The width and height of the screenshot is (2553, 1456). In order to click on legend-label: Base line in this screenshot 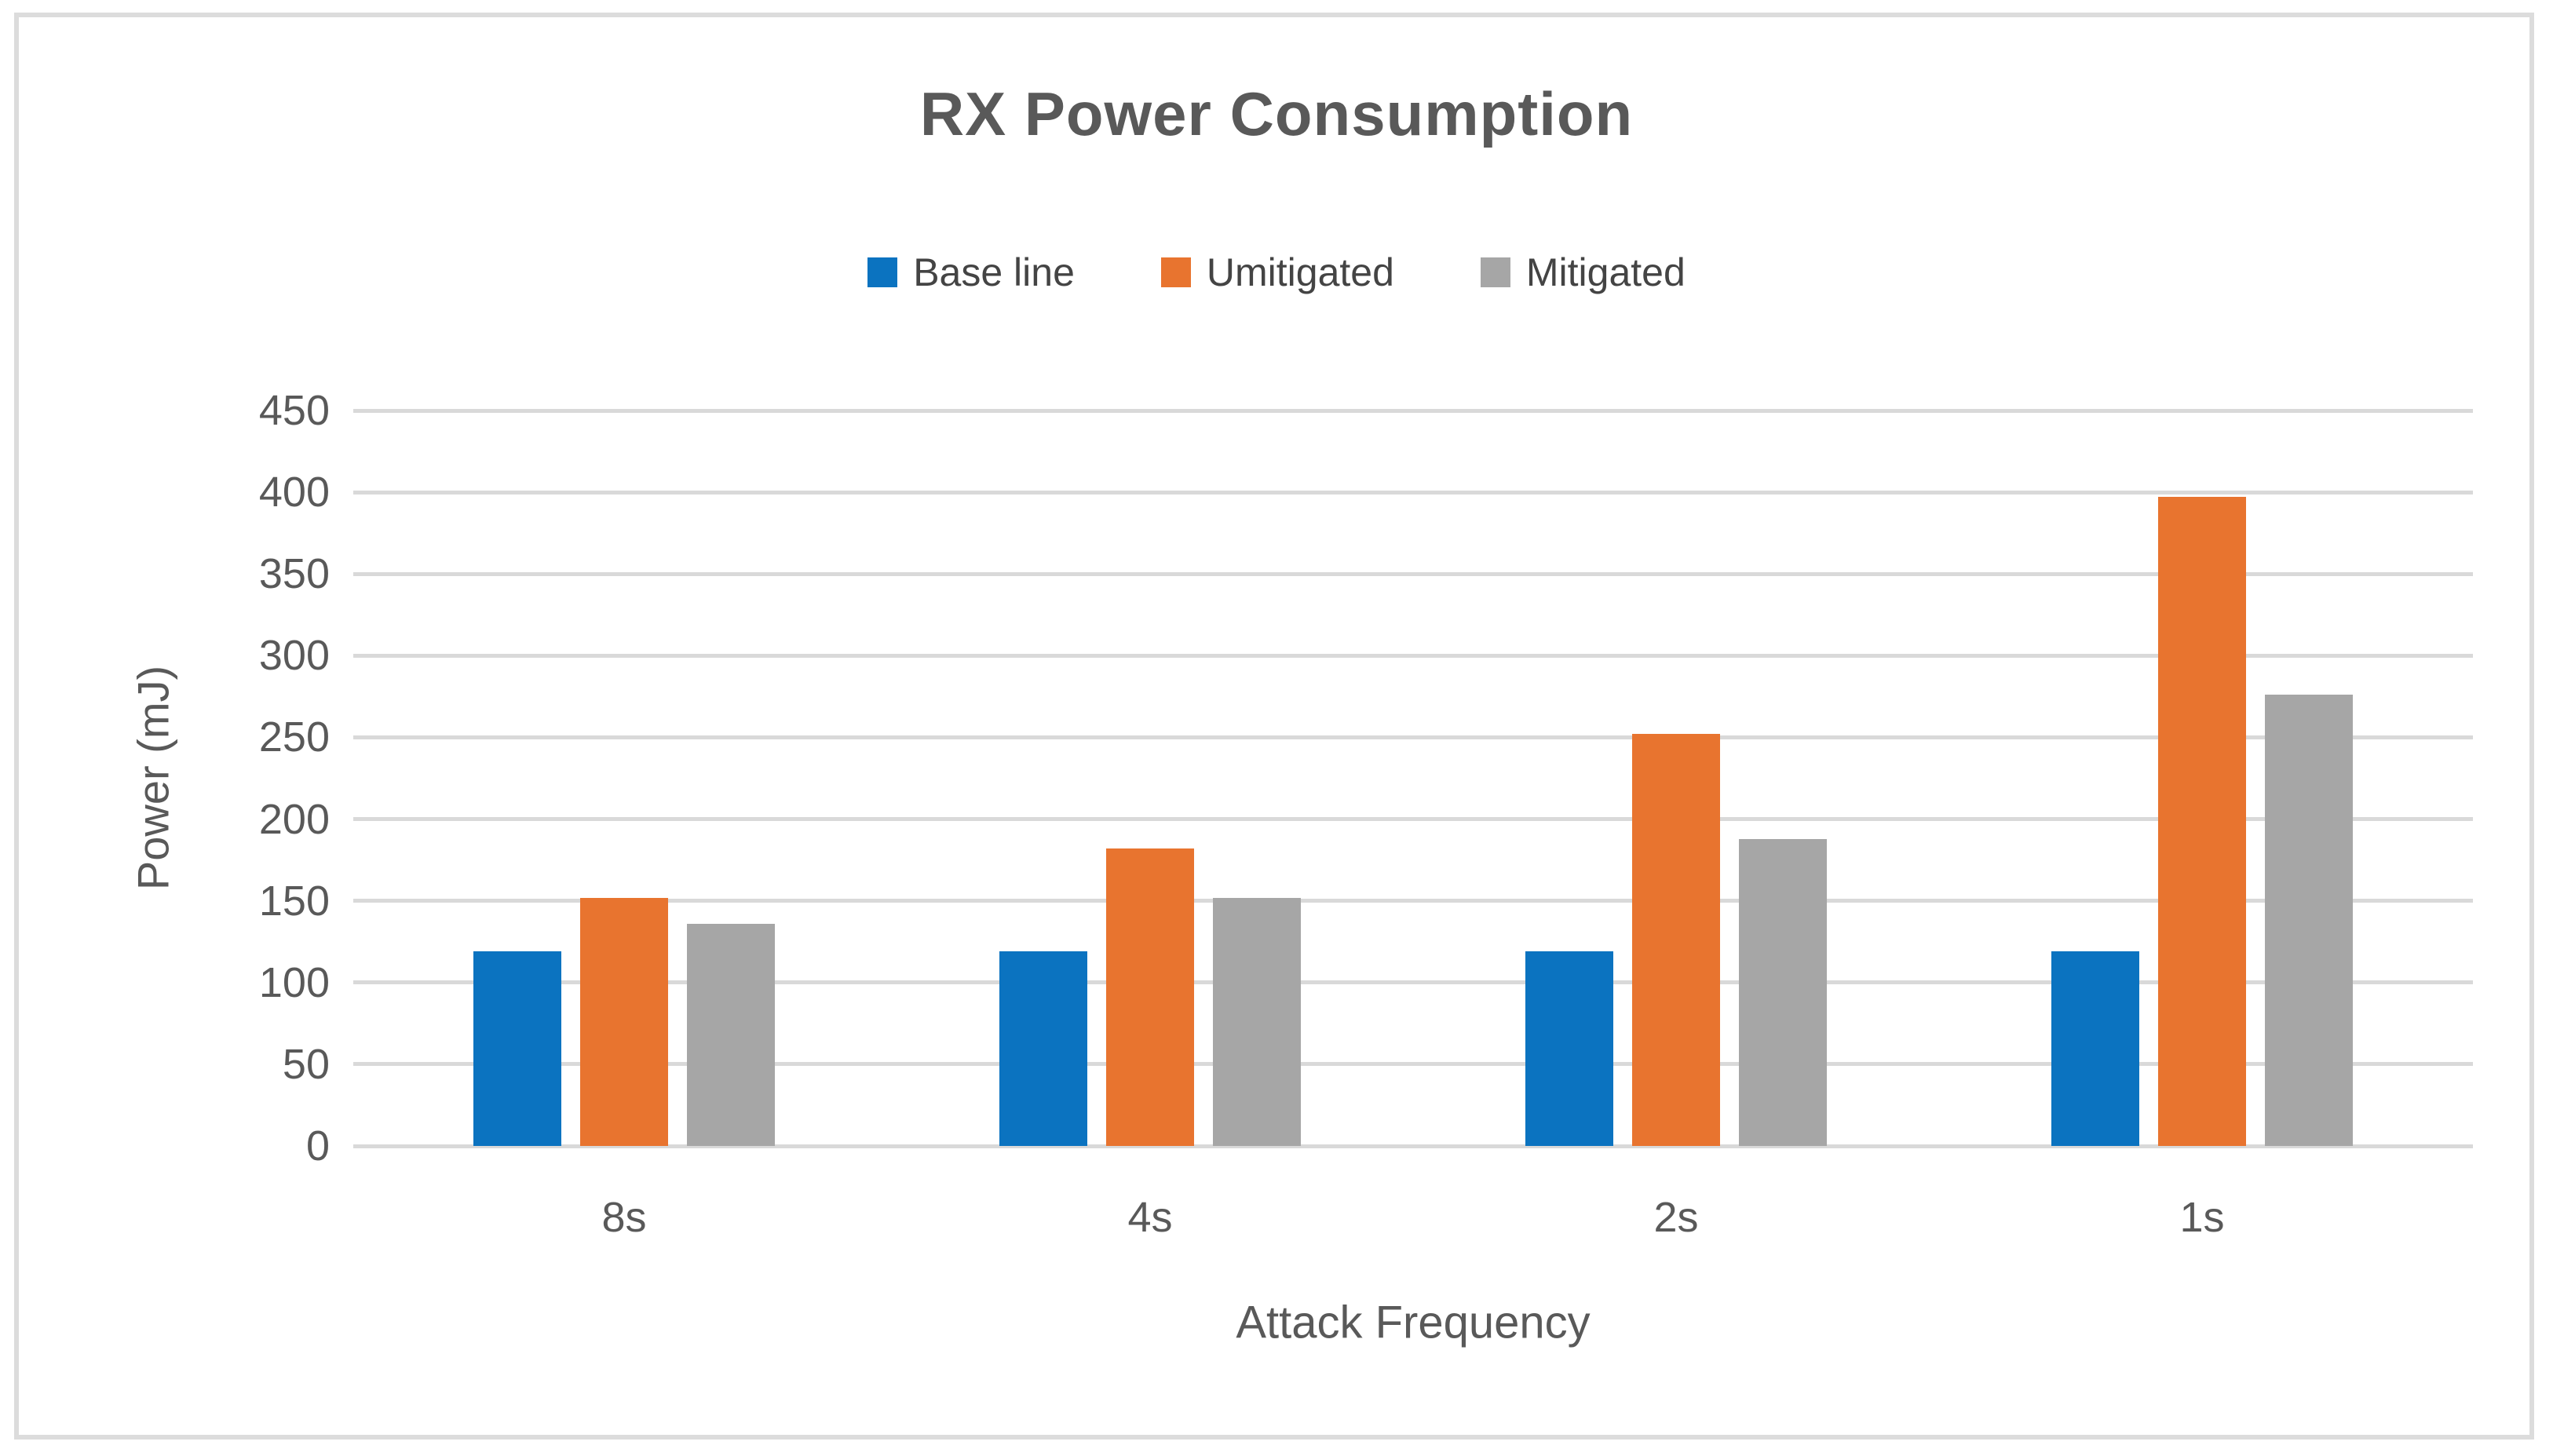, I will do `click(994, 272)`.